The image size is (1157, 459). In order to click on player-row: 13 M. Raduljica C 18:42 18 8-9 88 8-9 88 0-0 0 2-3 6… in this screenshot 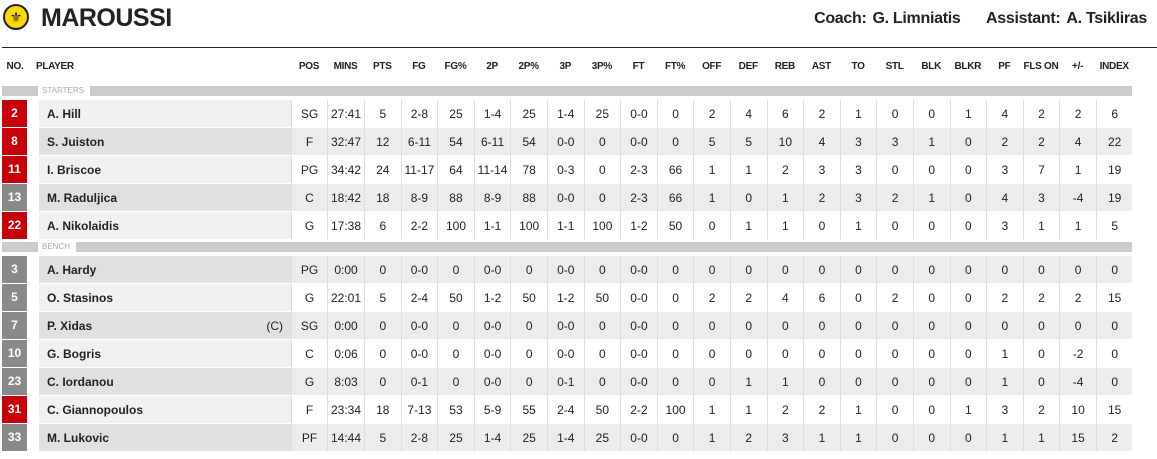, I will do `click(579, 198)`.